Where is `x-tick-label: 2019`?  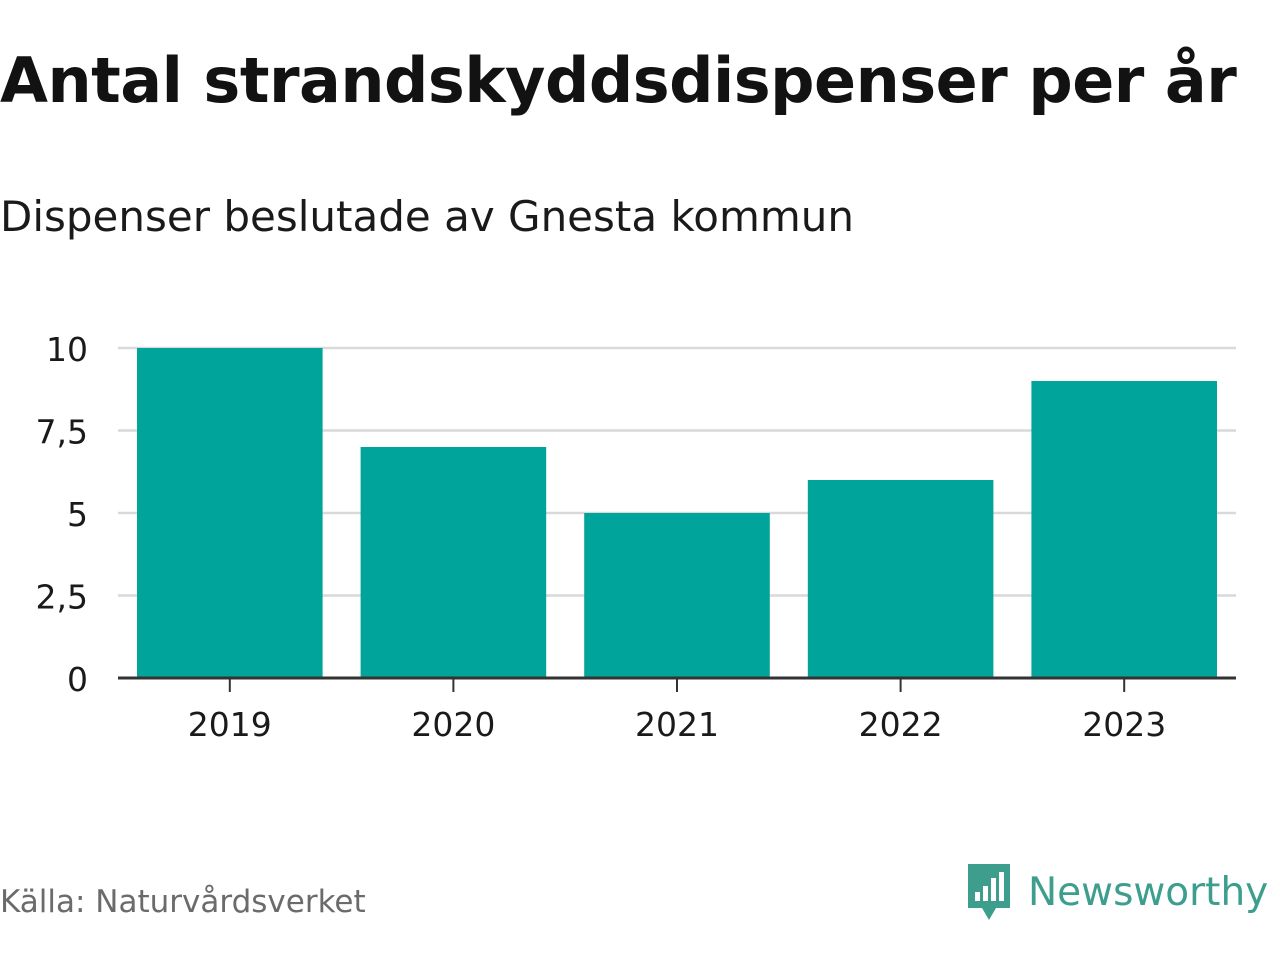 x-tick-label: 2019 is located at coordinates (230, 724).